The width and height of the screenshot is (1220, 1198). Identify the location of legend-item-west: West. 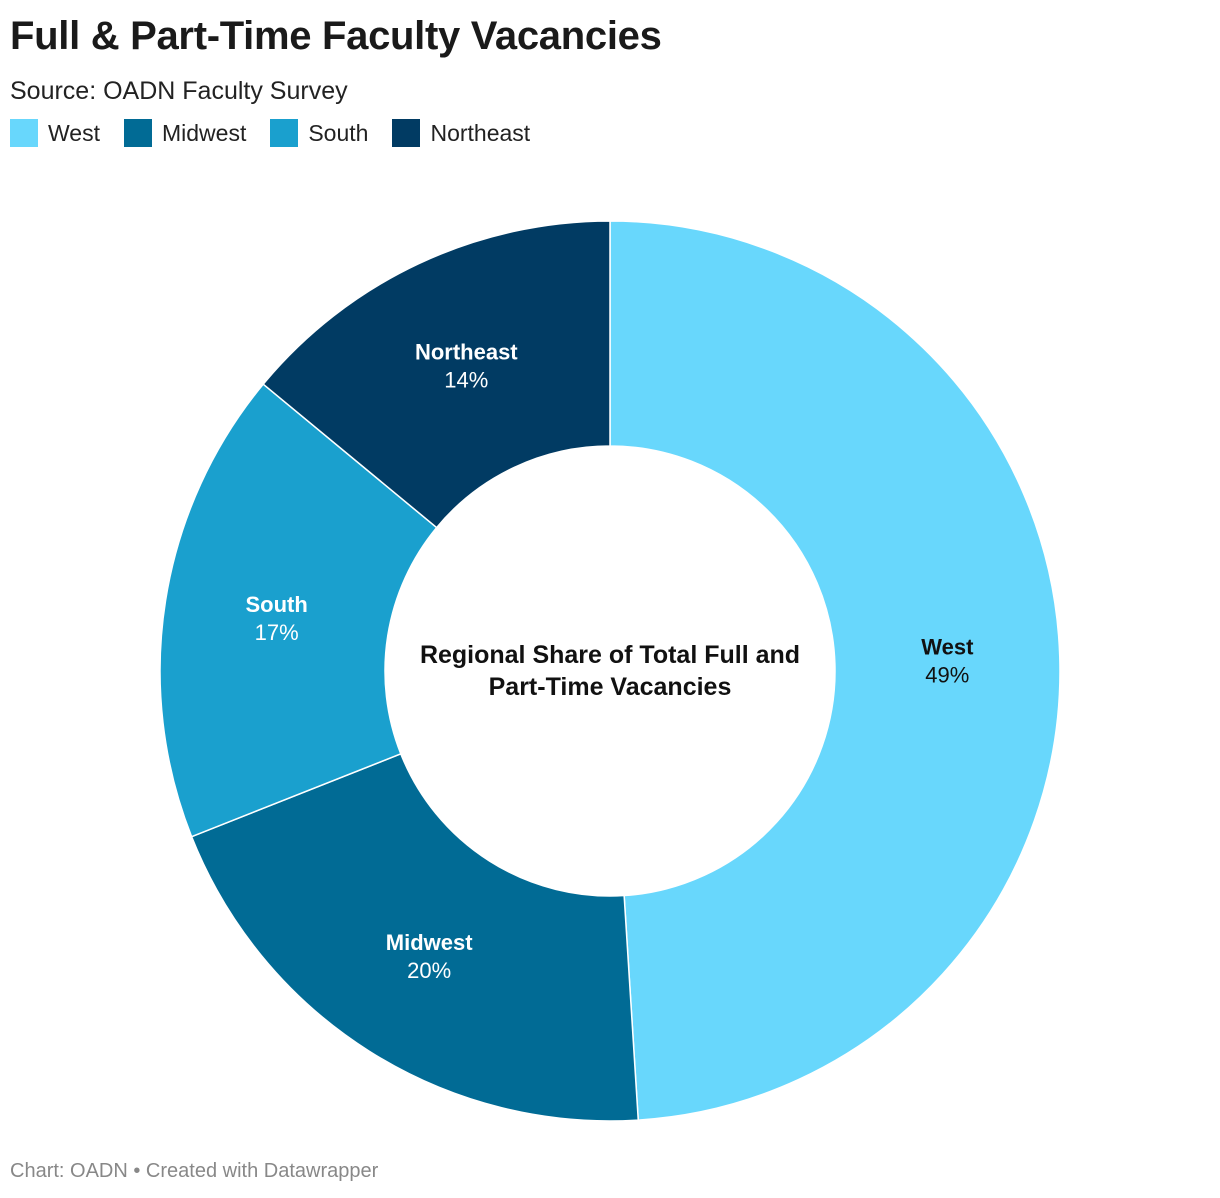
(55, 133).